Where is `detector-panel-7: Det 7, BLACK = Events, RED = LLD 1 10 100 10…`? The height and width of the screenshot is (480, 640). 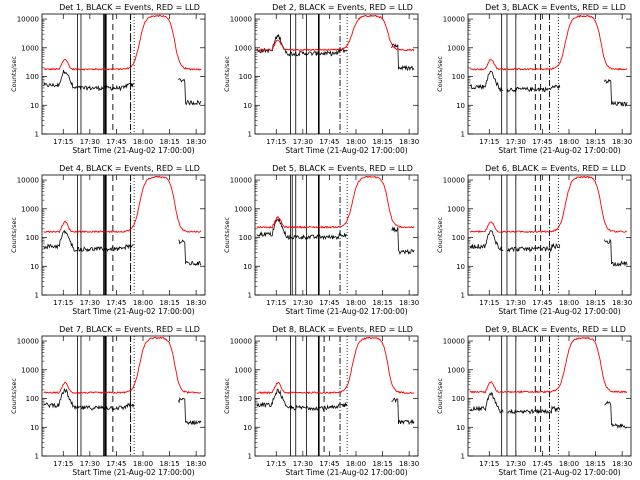 detector-panel-7: Det 7, BLACK = Events, RED = LLD 1 10 100 10… is located at coordinates (108, 401).